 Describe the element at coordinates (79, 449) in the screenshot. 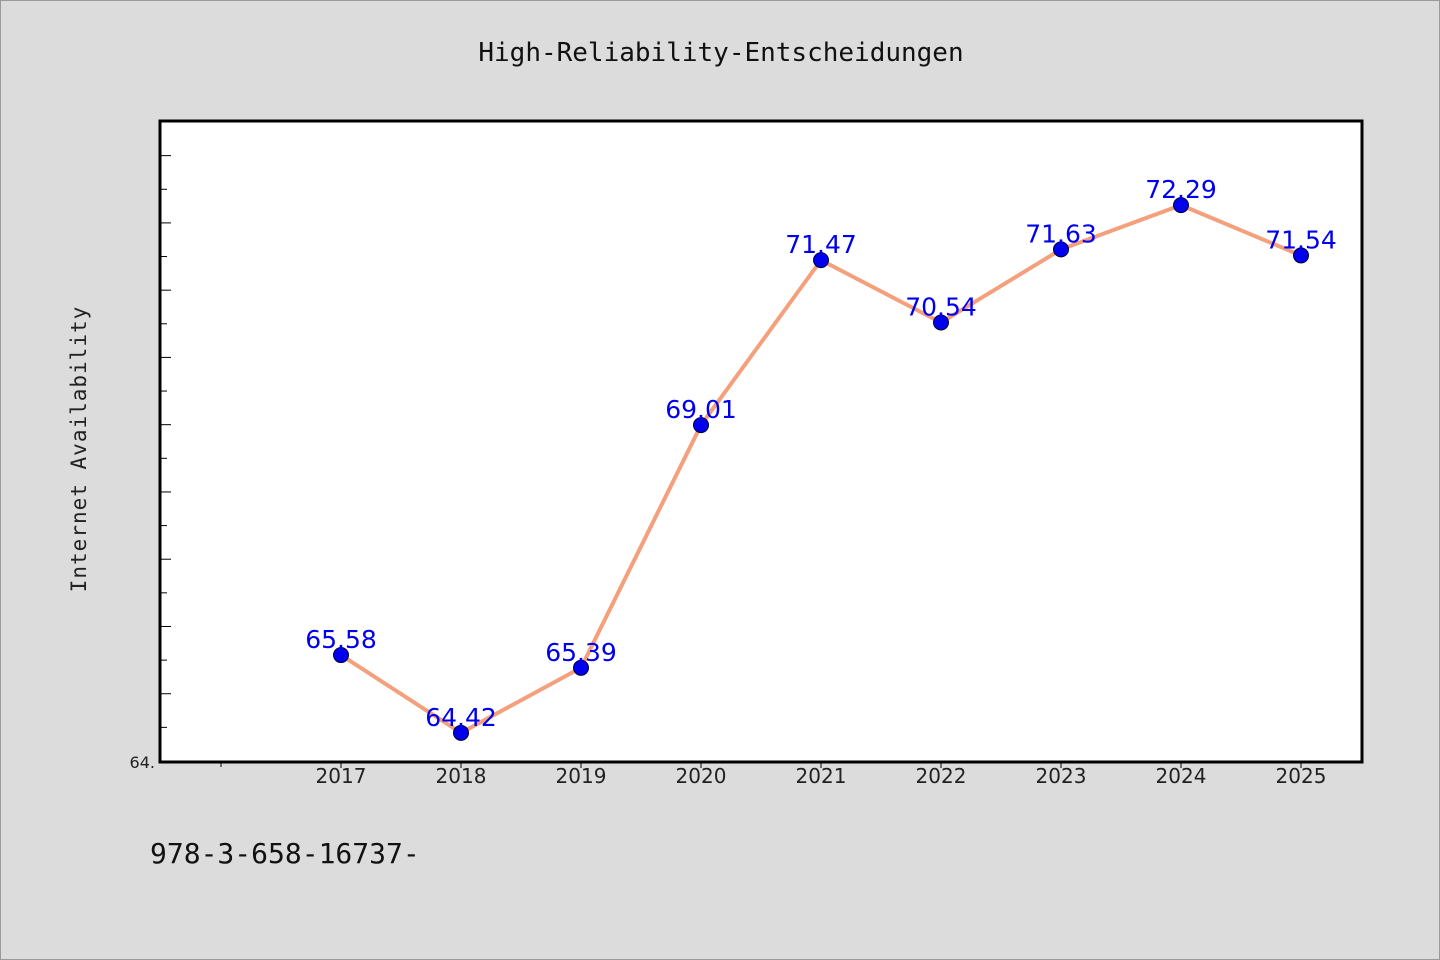

I see `y-axis-label: Internet Availability` at that location.